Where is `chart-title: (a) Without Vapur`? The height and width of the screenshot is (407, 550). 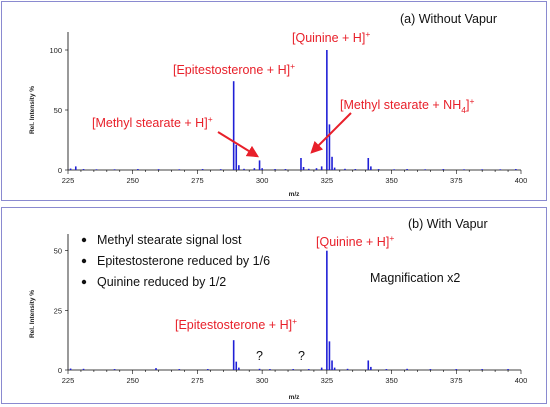 chart-title: (a) Without Vapur is located at coordinates (448, 19).